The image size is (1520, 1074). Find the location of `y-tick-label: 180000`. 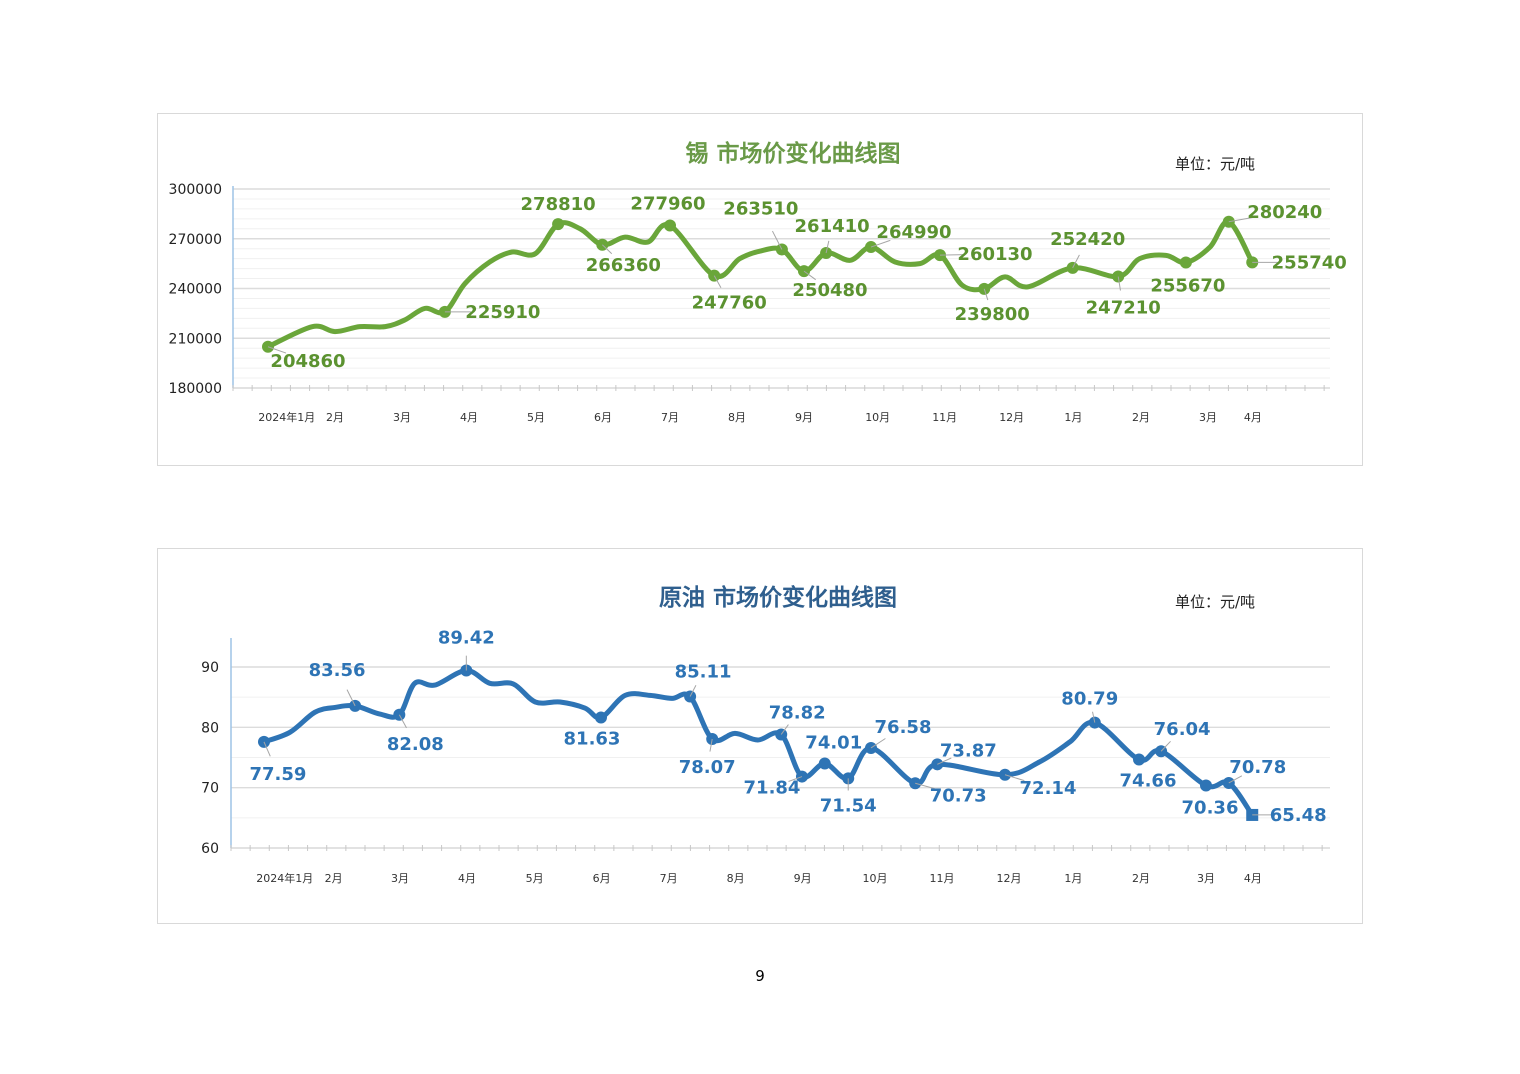

y-tick-label: 180000 is located at coordinates (195, 389).